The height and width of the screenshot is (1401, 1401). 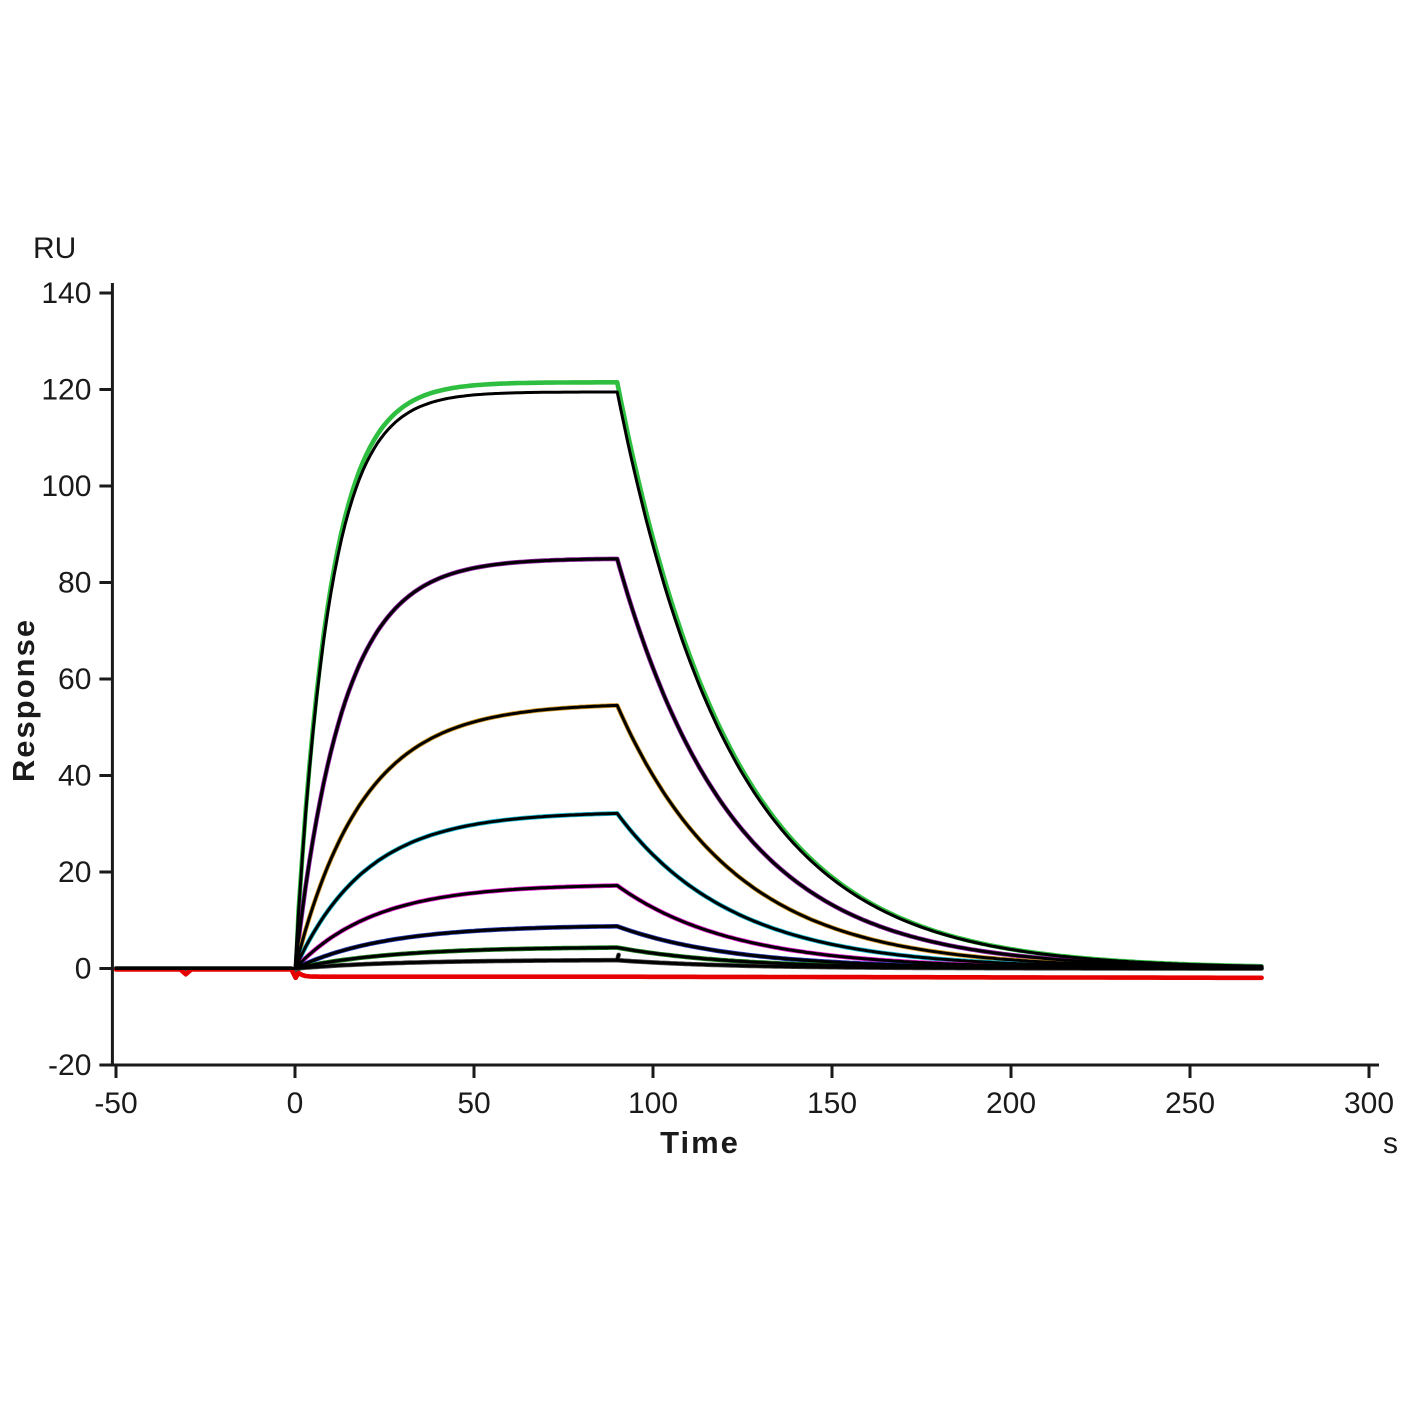 What do you see at coordinates (66, 390) in the screenshot?
I see `y-tick-label: 120` at bounding box center [66, 390].